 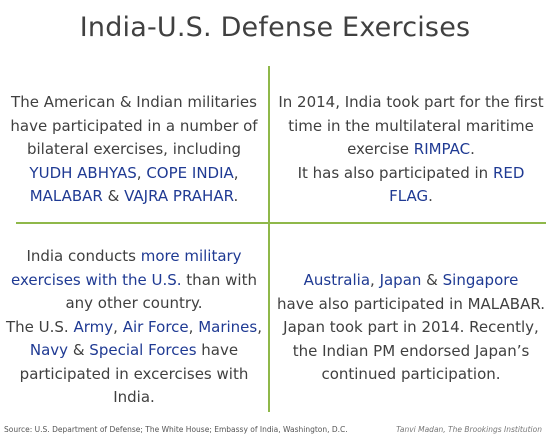 What do you see at coordinates (179, 196) in the screenshot?
I see `exercise-name: VAJRA PRAHAR` at bounding box center [179, 196].